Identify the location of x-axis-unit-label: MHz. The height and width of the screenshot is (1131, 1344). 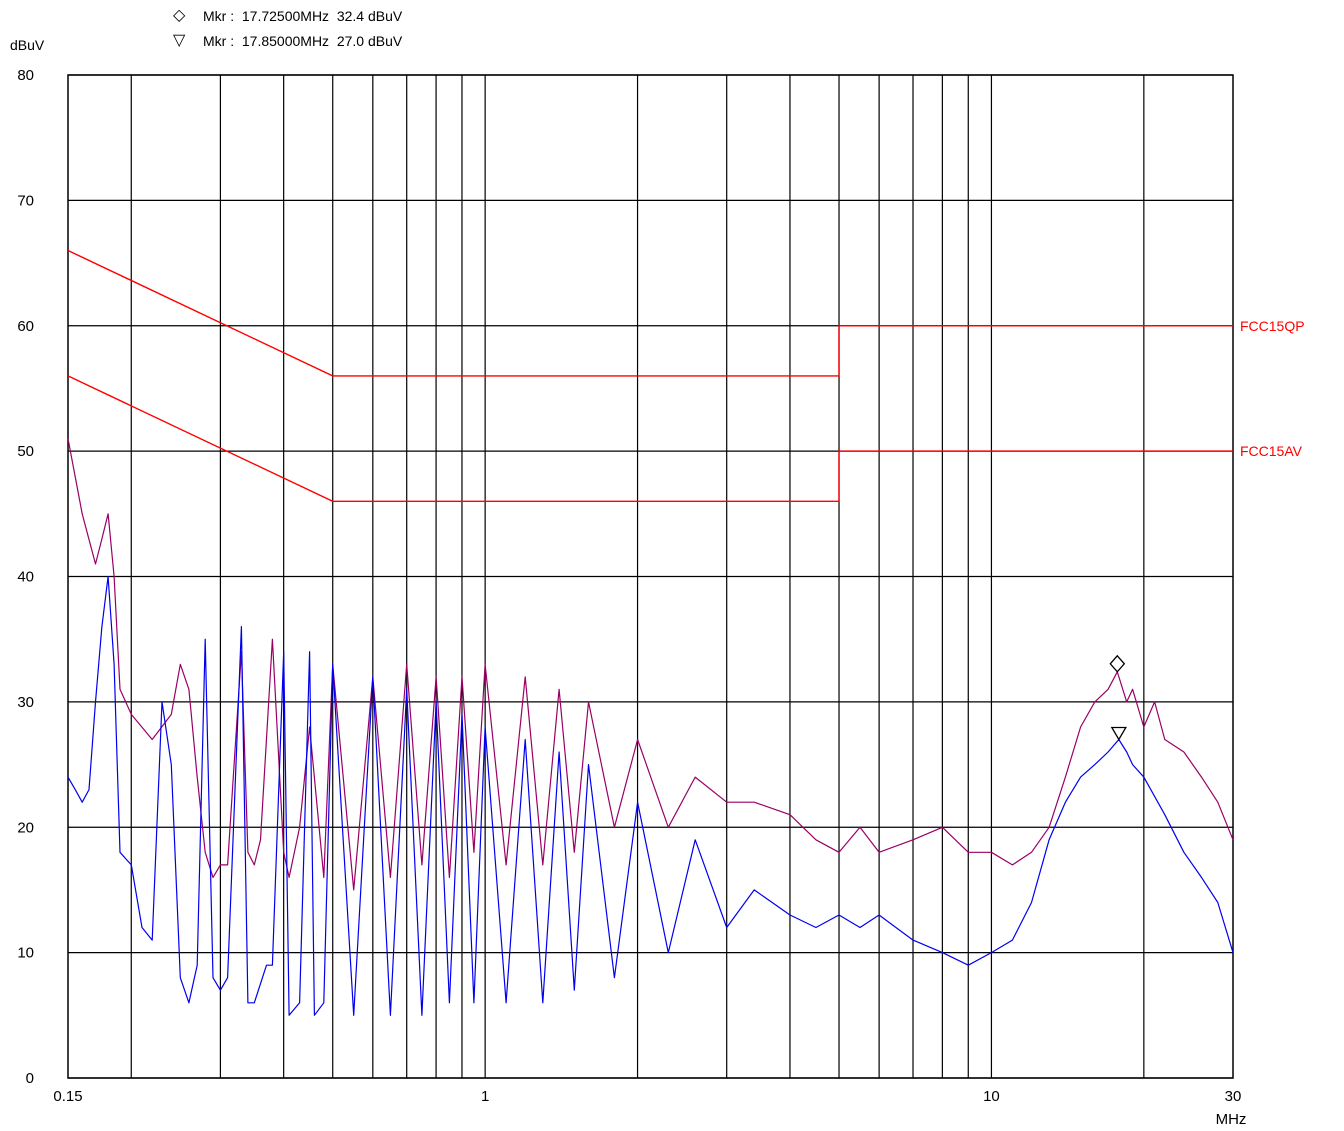
(1231, 1119).